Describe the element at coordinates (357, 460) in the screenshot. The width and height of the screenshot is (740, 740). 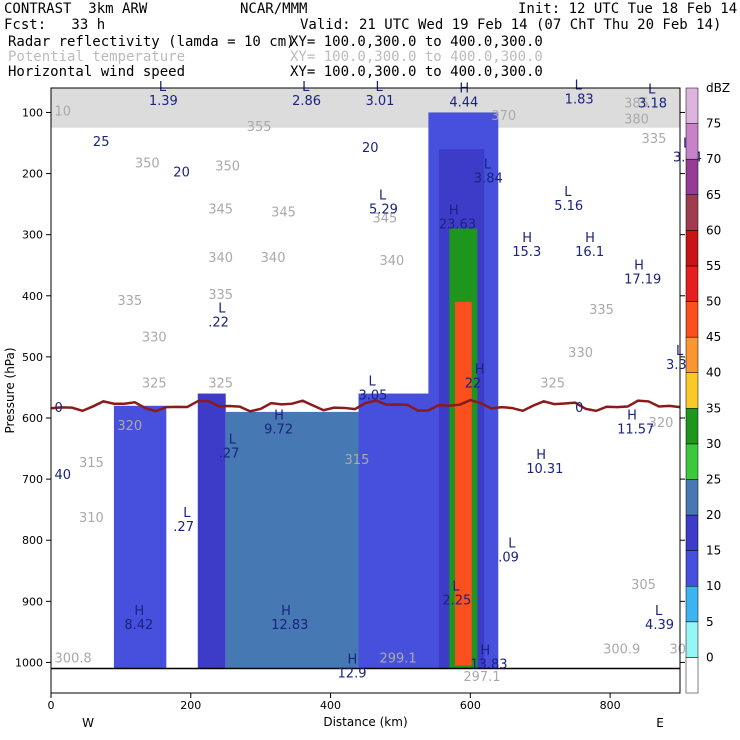
I see `theta-label-25: 315` at that location.